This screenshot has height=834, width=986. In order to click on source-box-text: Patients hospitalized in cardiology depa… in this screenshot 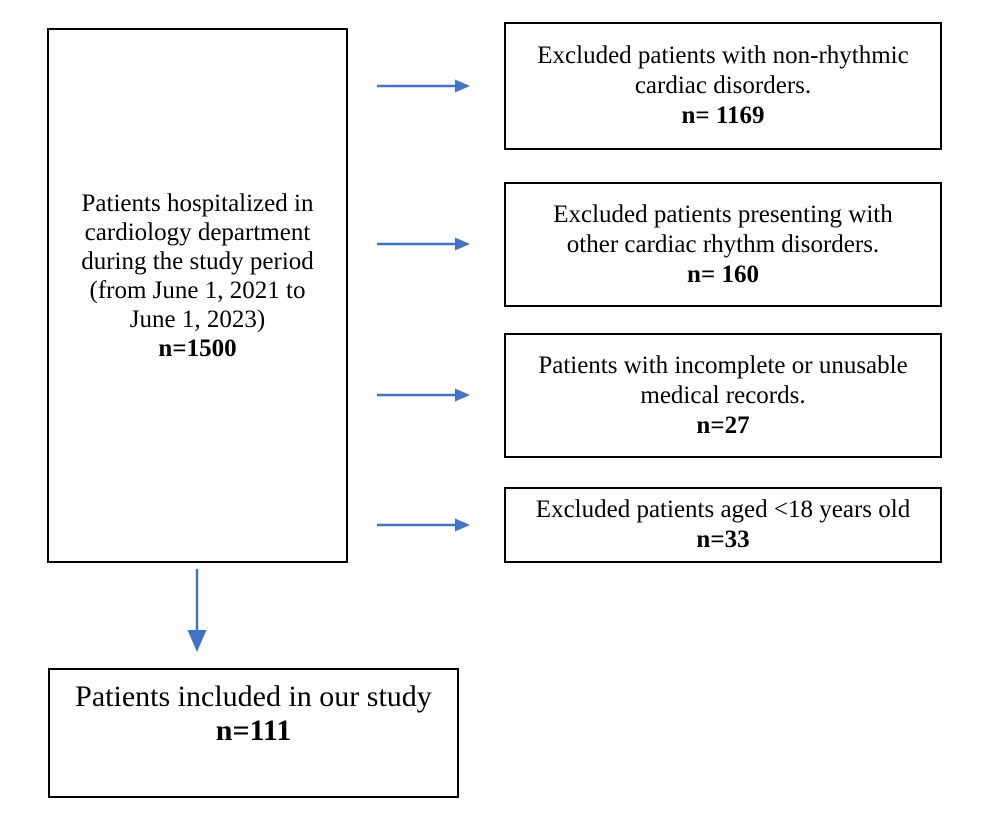, I will do `click(197, 261)`.